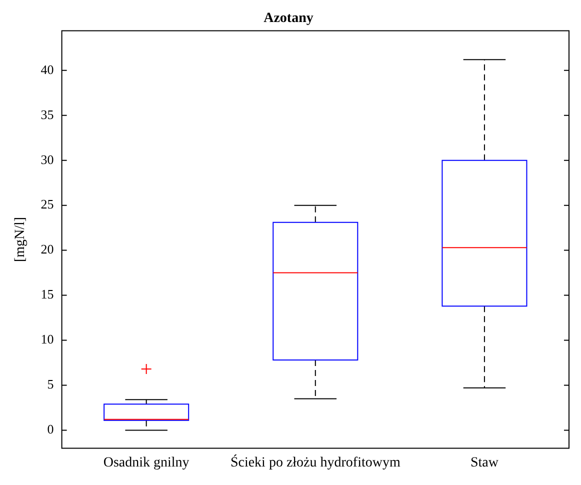 This screenshot has height=485, width=581. I want to click on x-tick-label: Ścieki po złożu hydrofitowym, so click(315, 461).